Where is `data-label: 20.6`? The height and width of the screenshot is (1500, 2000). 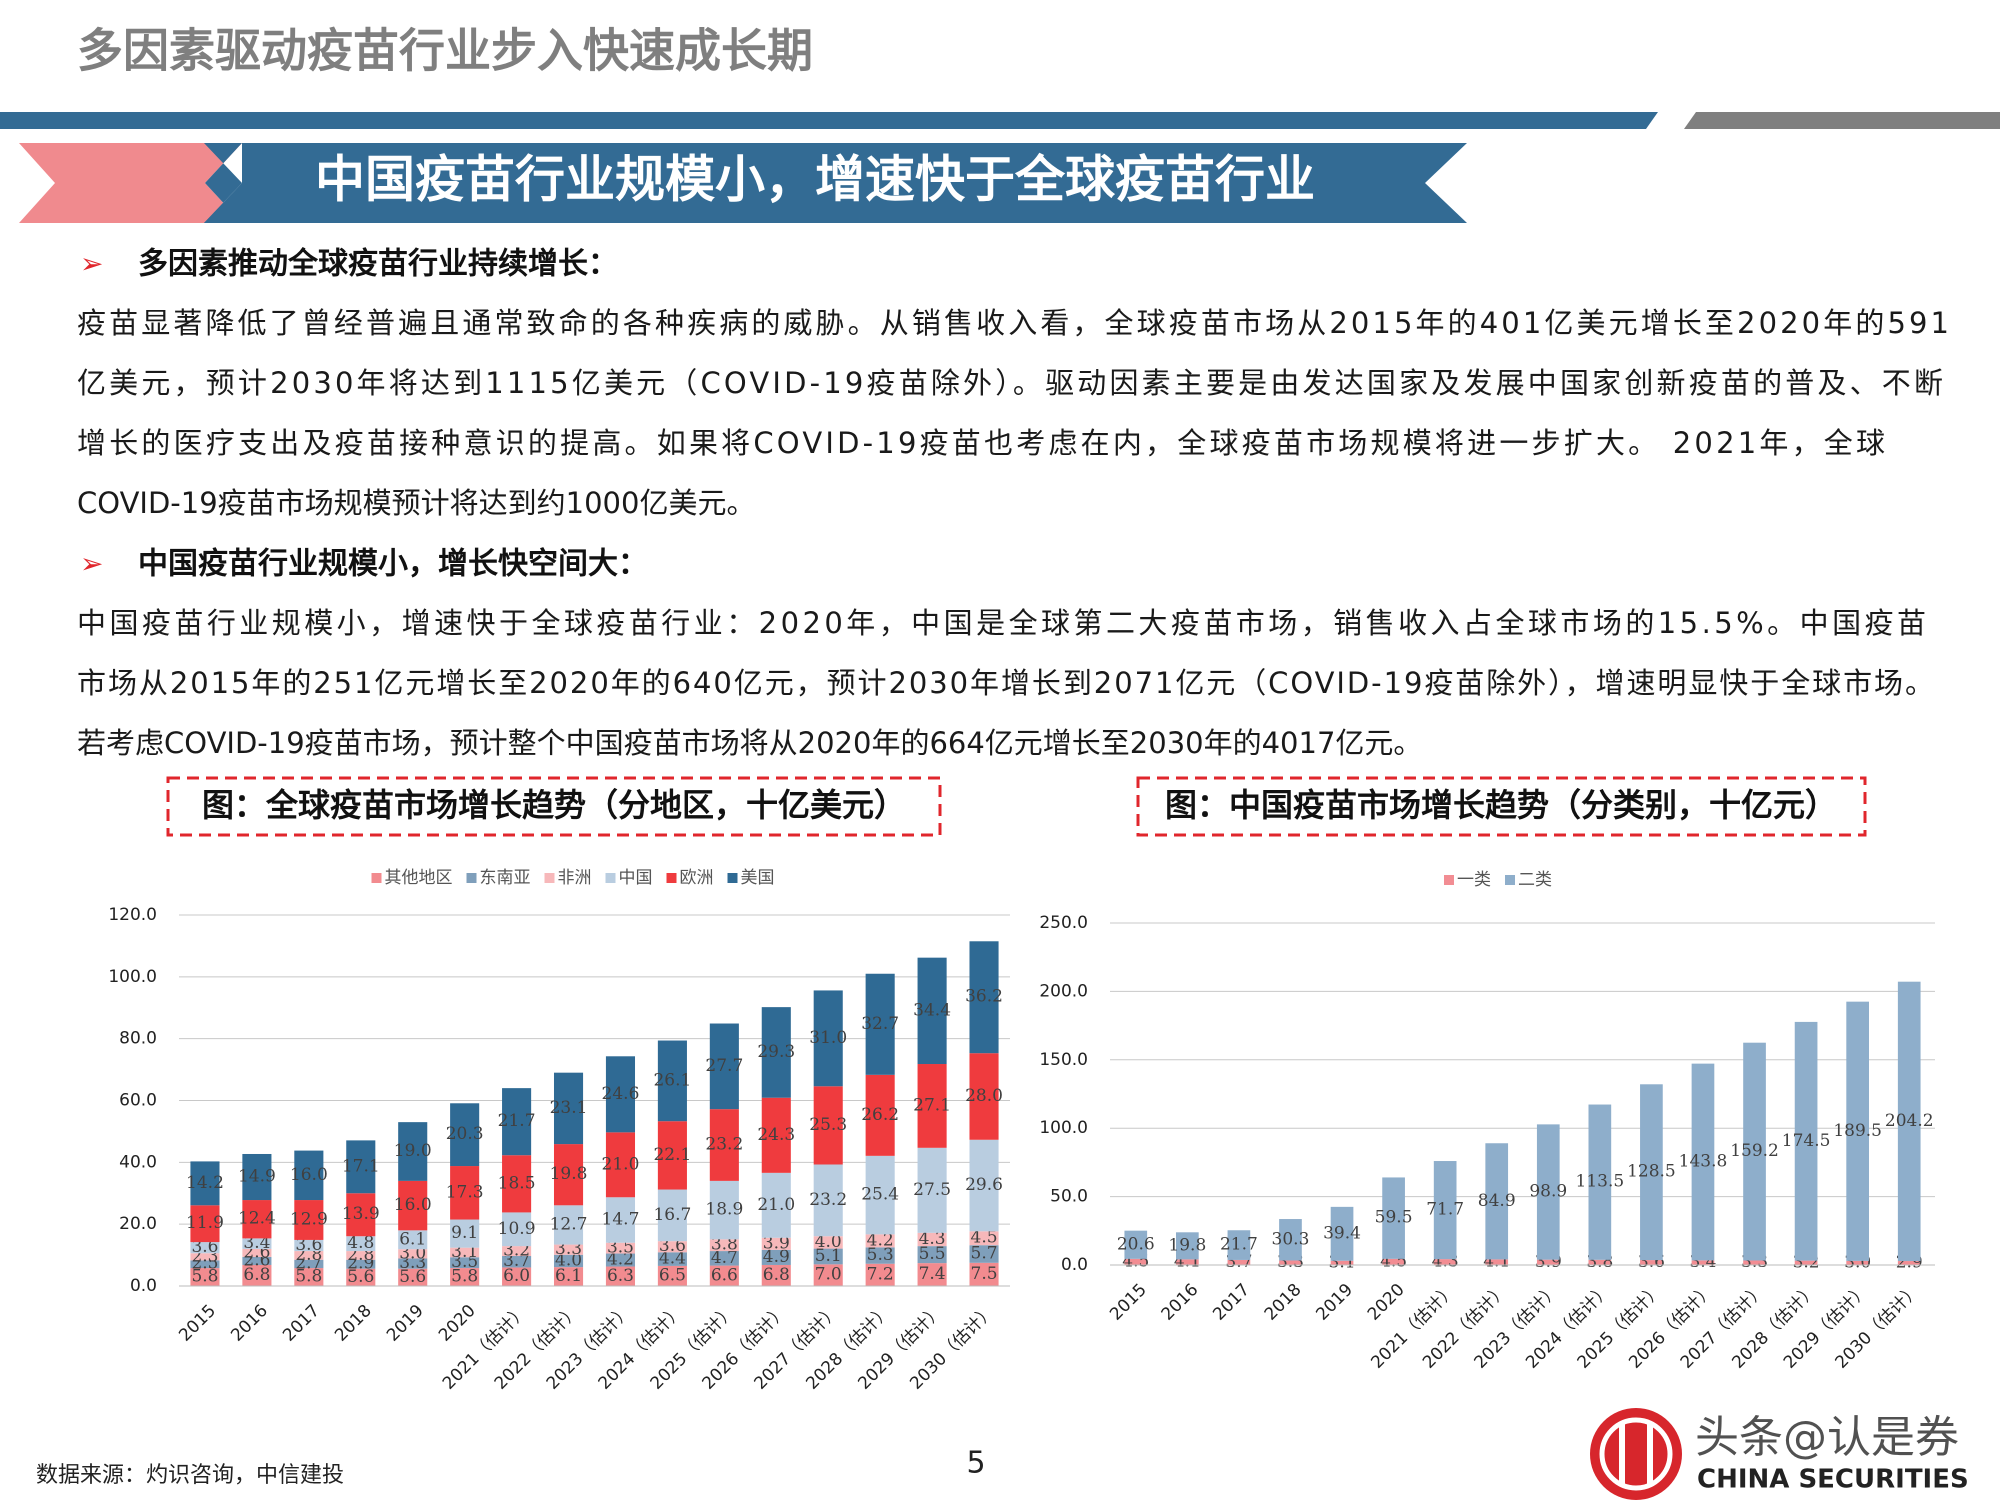 data-label: 20.6 is located at coordinates (1136, 1244).